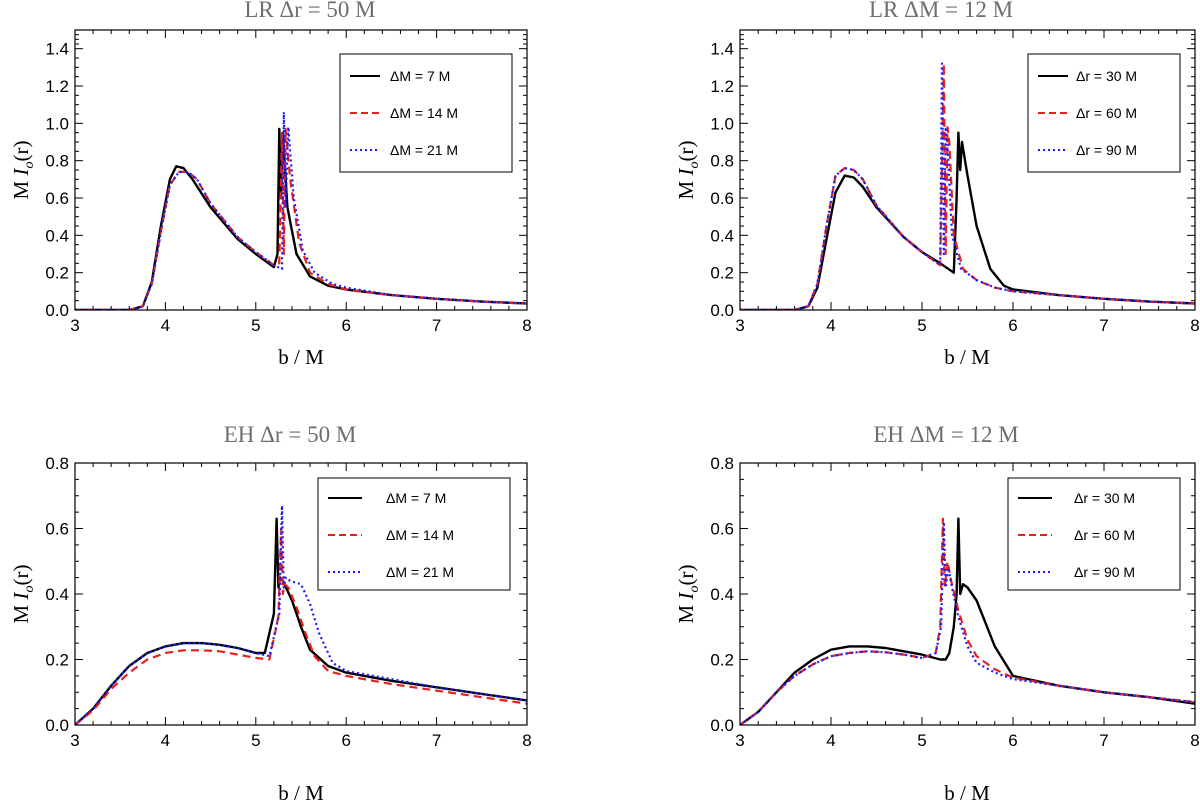 This screenshot has height=808, width=1200. Describe the element at coordinates (945, 434) in the screenshot. I see `panel-title: EH ΔM = 12 M` at that location.